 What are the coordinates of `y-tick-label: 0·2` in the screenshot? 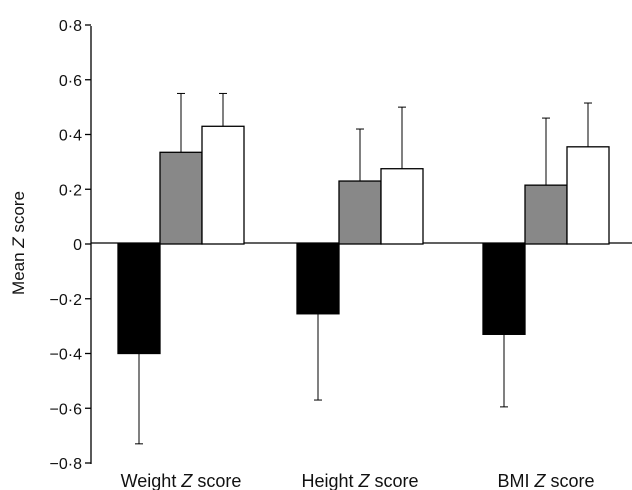 It's located at (70, 190).